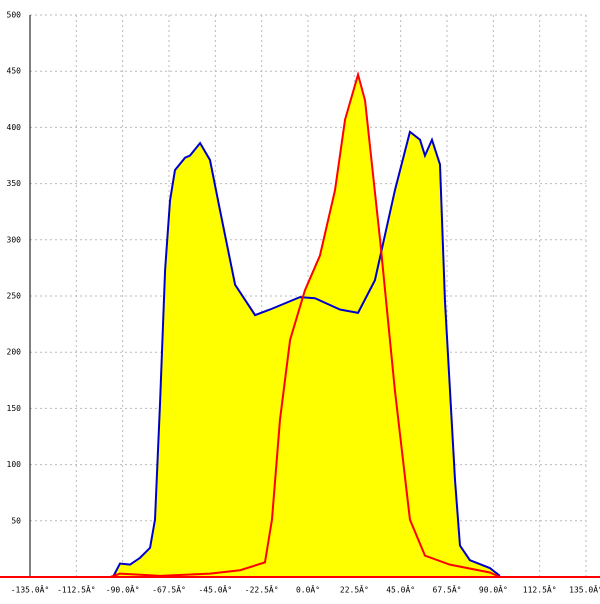 This screenshot has height=604, width=600. I want to click on x-tick-label: -22.5Â°, so click(262, 589).